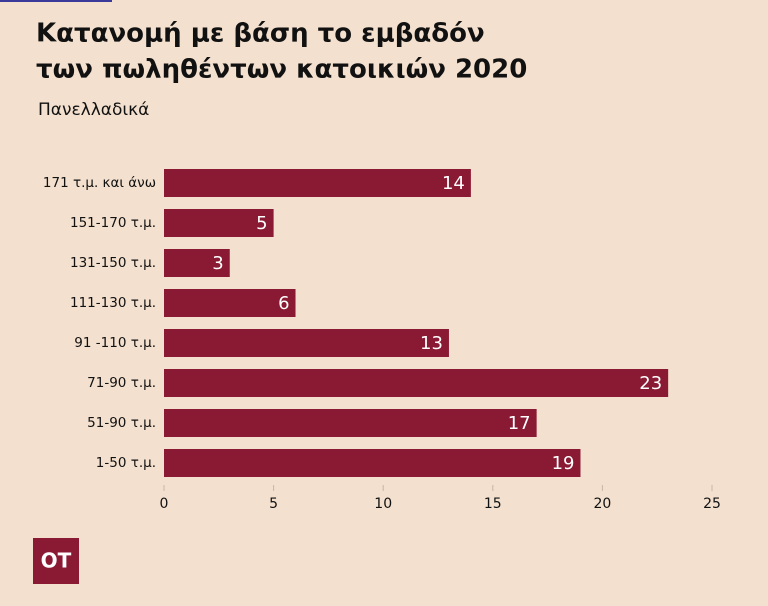 The image size is (768, 606). Describe the element at coordinates (650, 383) in the screenshot. I see `value-label: 23` at that location.